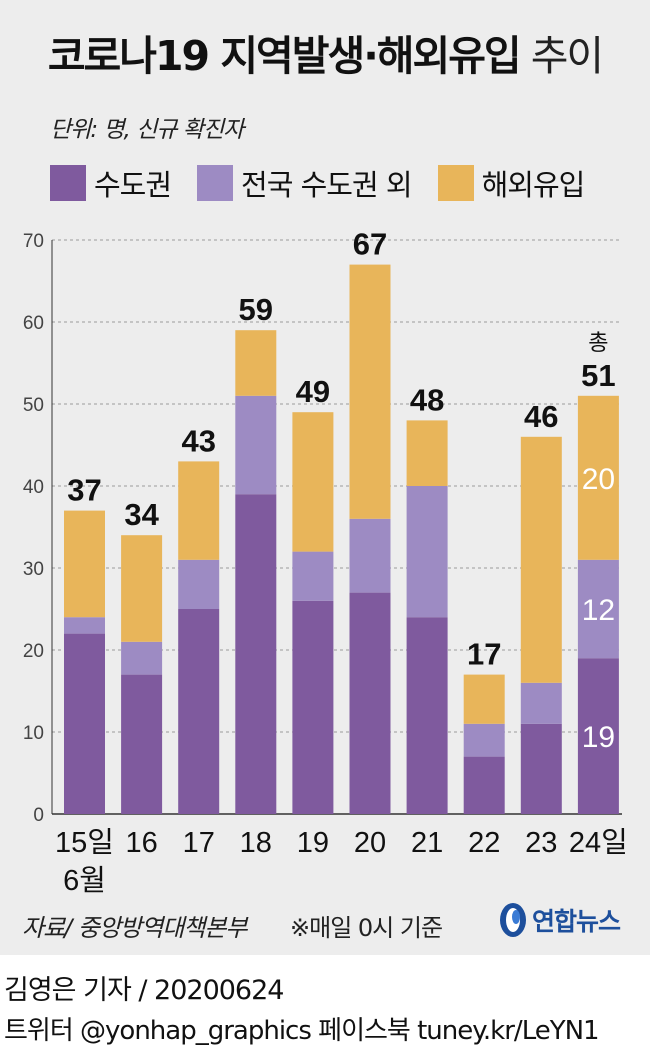 The image size is (650, 1048). Describe the element at coordinates (147, 130) in the screenshot. I see `unit-label: 단위: 명, 신규 확진자` at that location.